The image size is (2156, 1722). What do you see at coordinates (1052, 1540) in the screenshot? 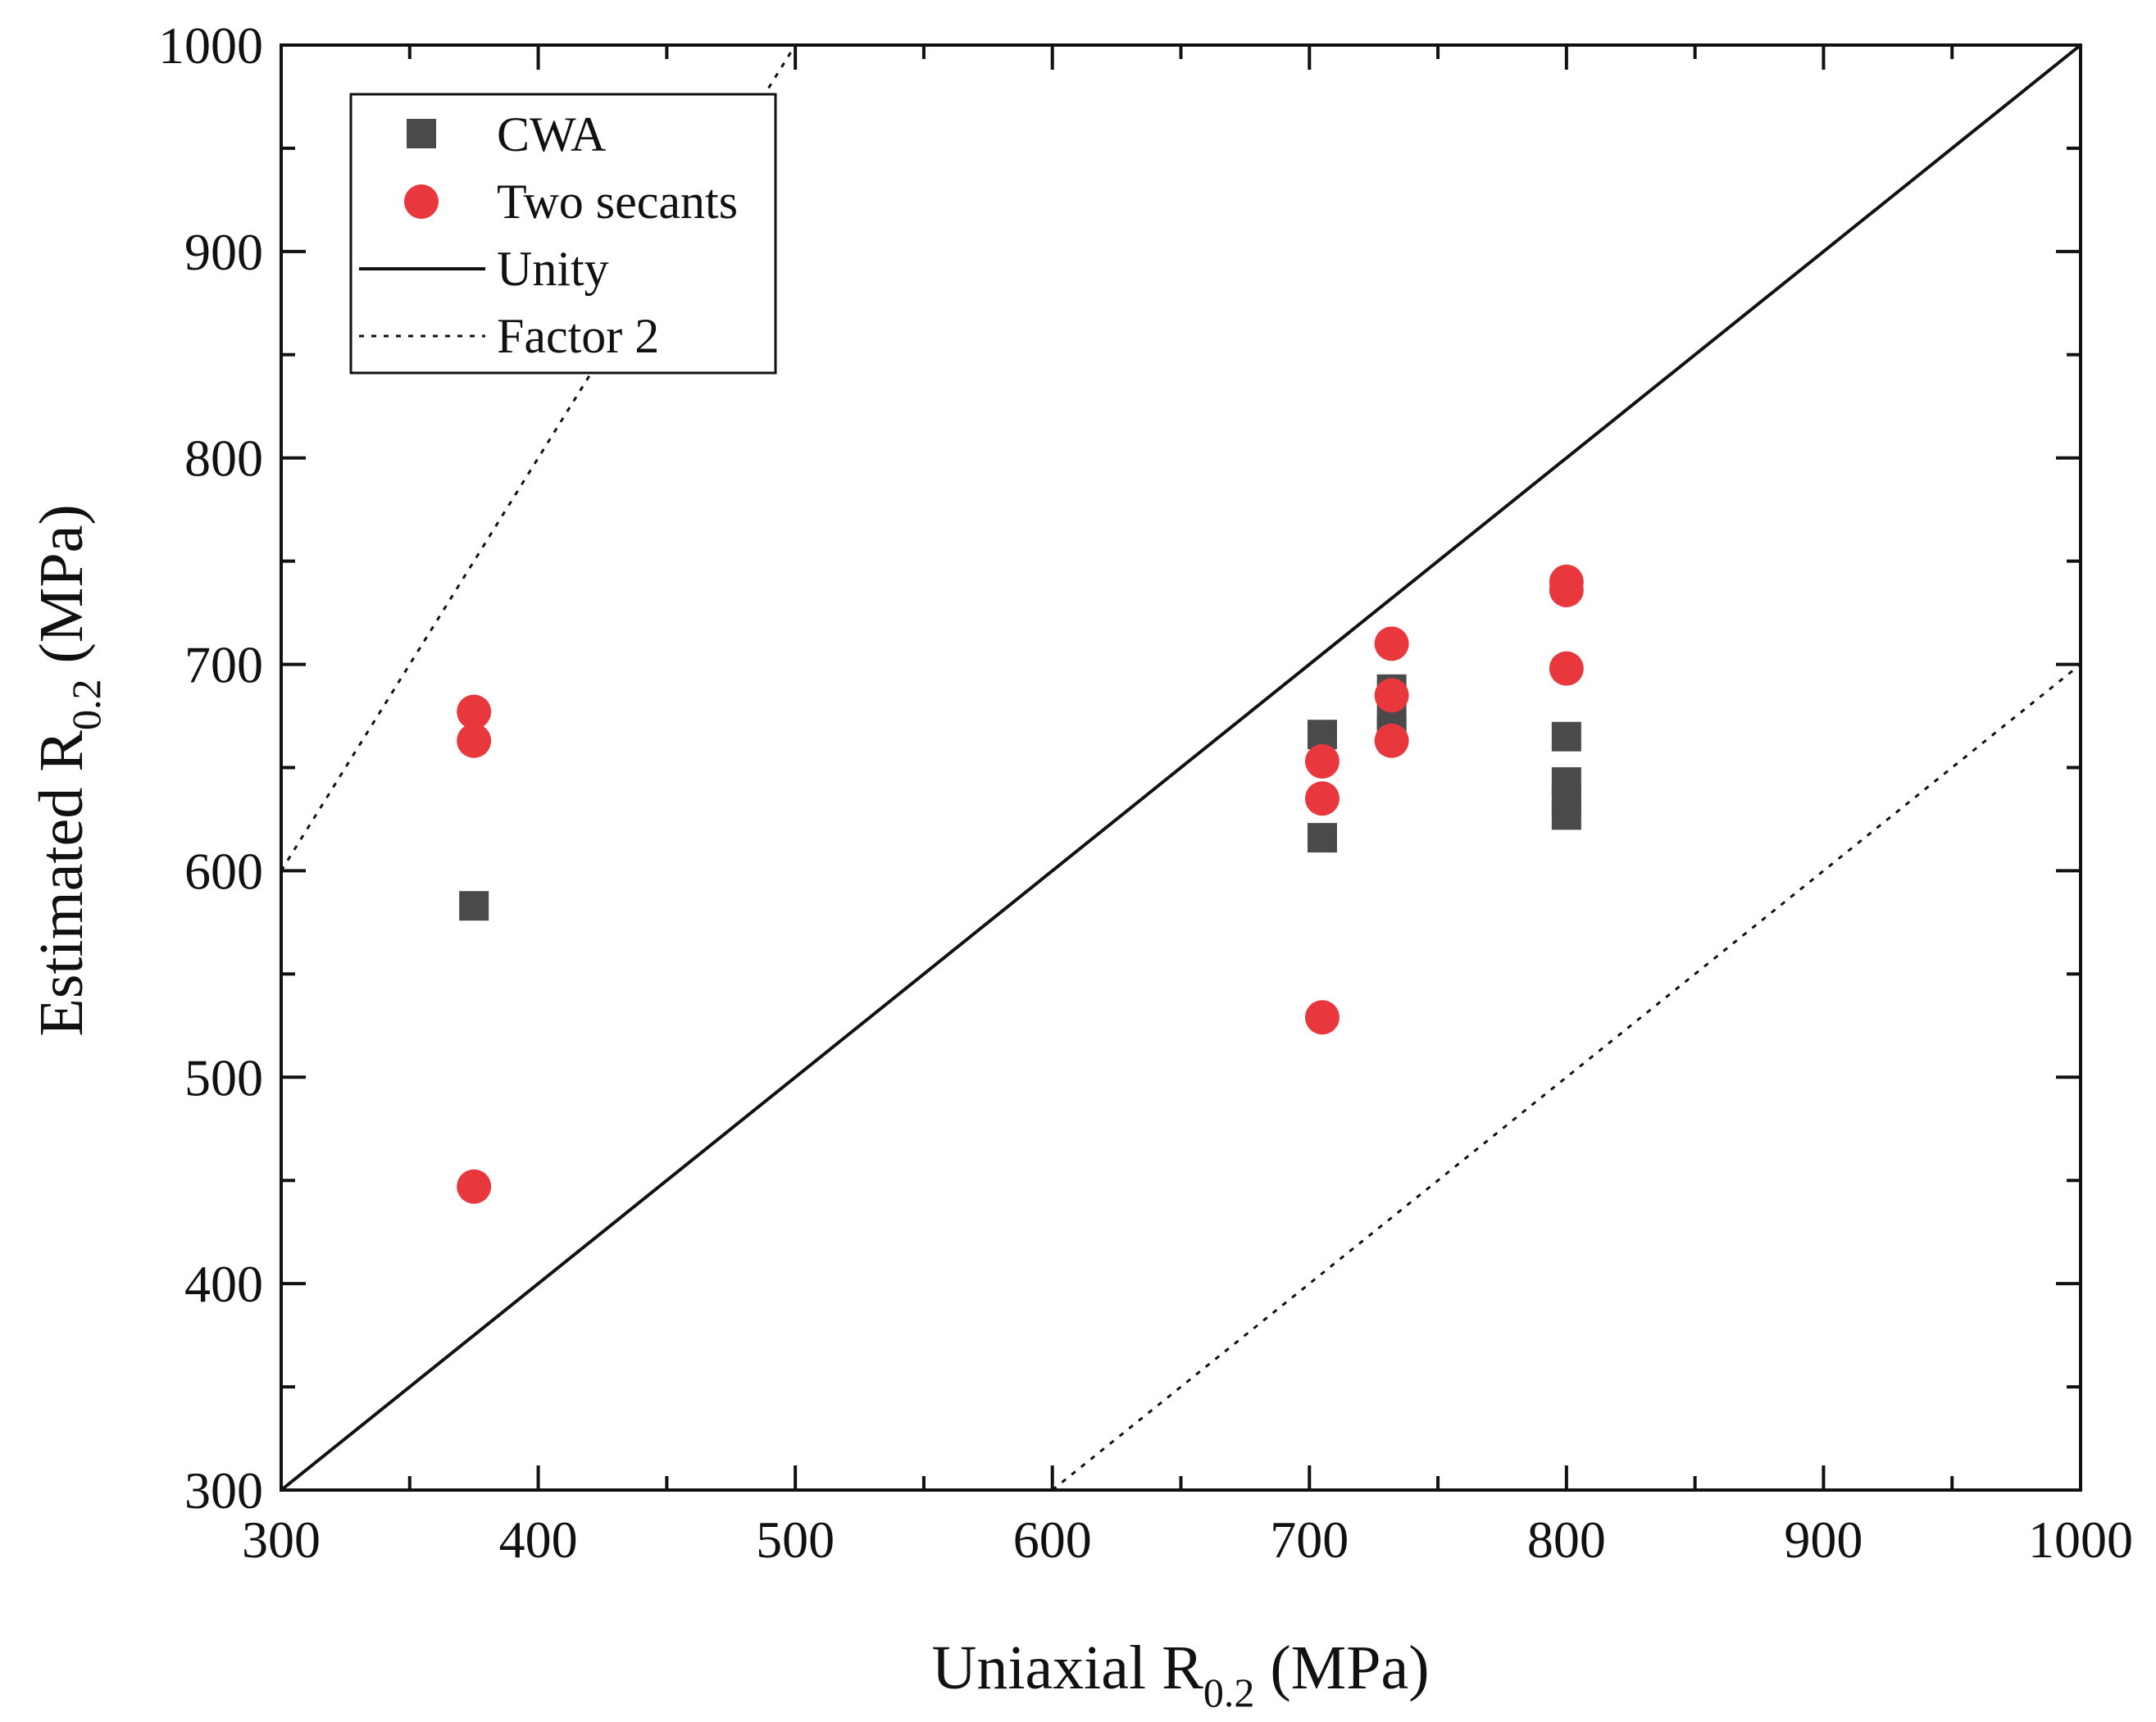
I see `x-tick-label: 600` at bounding box center [1052, 1540].